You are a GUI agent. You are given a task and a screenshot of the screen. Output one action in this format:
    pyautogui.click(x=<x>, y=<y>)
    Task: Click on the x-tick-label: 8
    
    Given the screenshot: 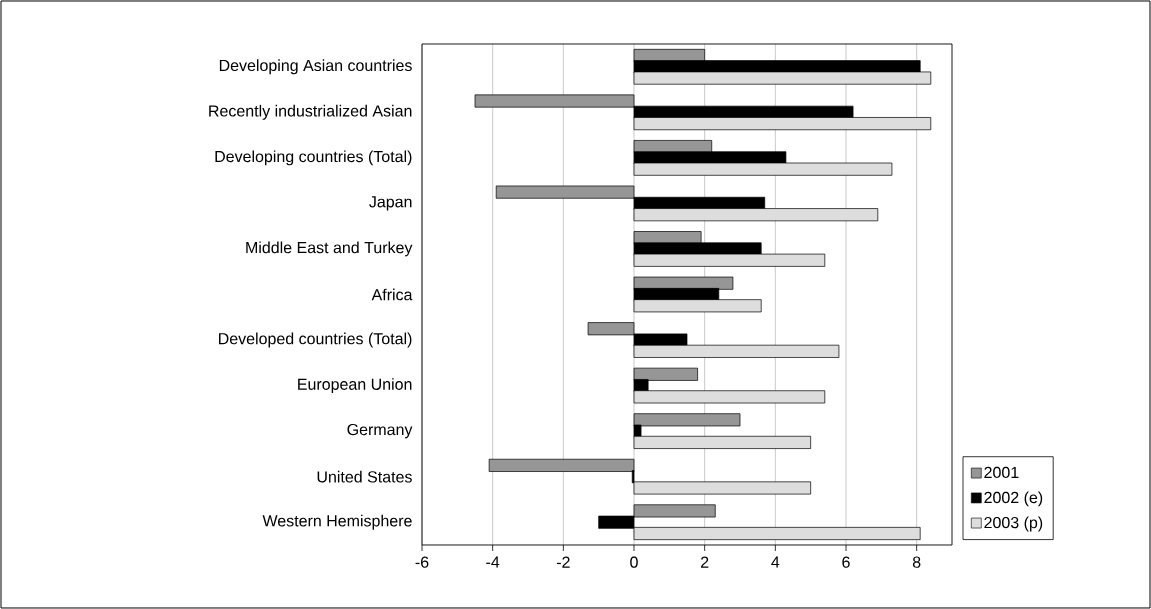 What is the action you would take?
    pyautogui.click(x=916, y=562)
    